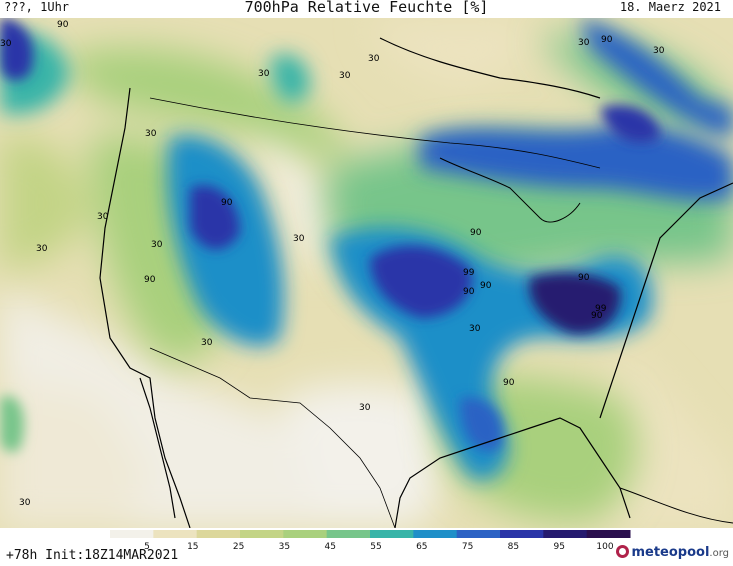  Describe the element at coordinates (666, 300) in the screenshot. I see `east-coast` at that location.